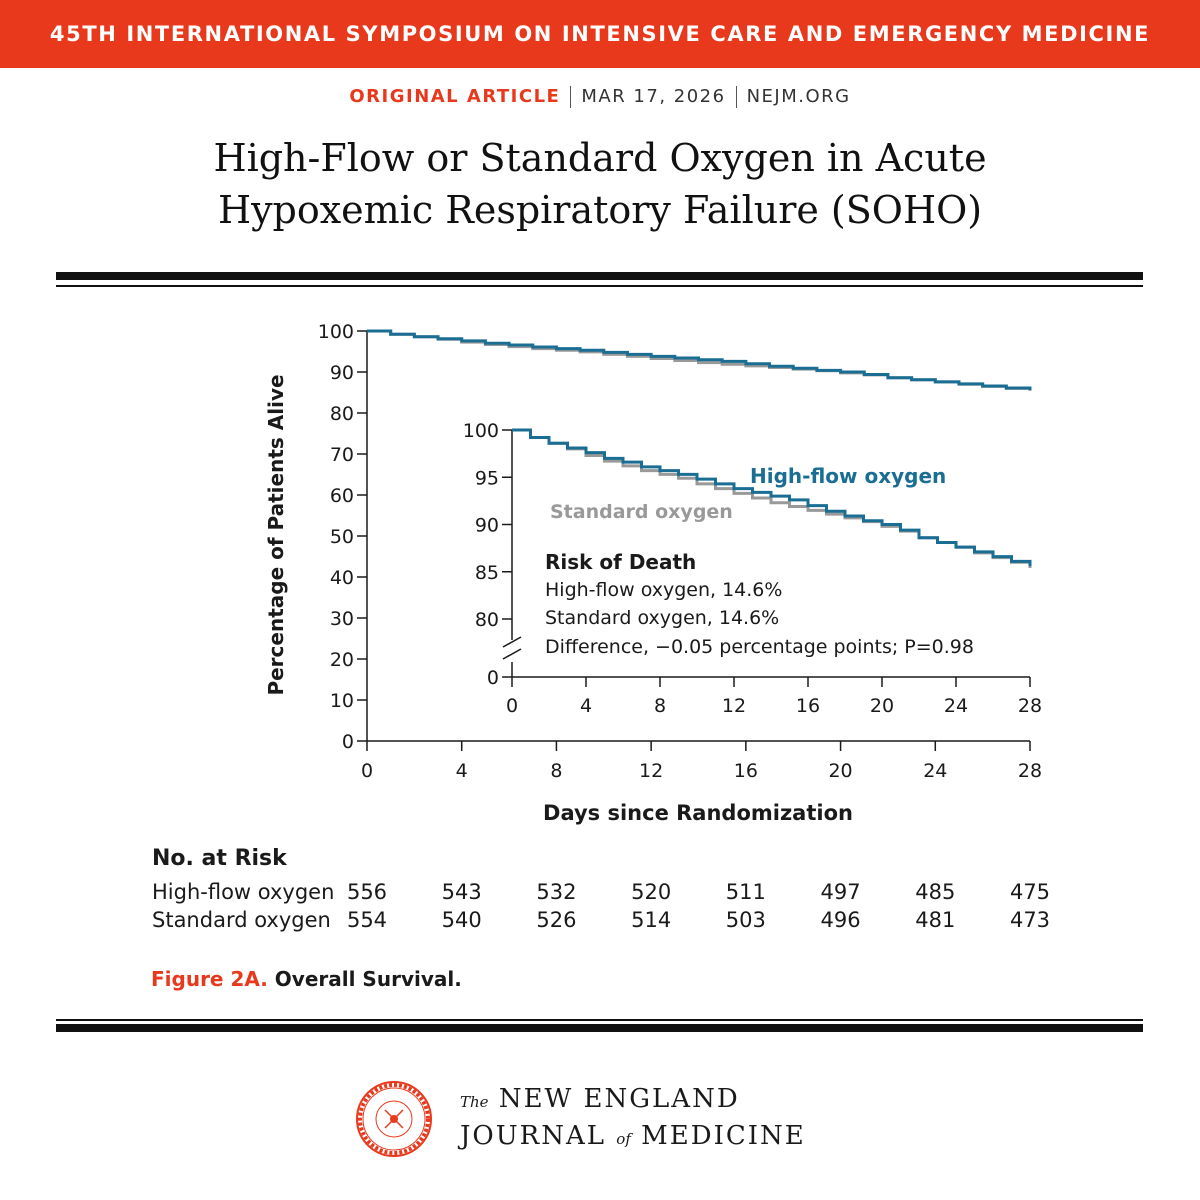 Image resolution: width=1200 pixels, height=1200 pixels. Describe the element at coordinates (1030, 706) in the screenshot. I see `inset-x-tick-label: 28` at that location.